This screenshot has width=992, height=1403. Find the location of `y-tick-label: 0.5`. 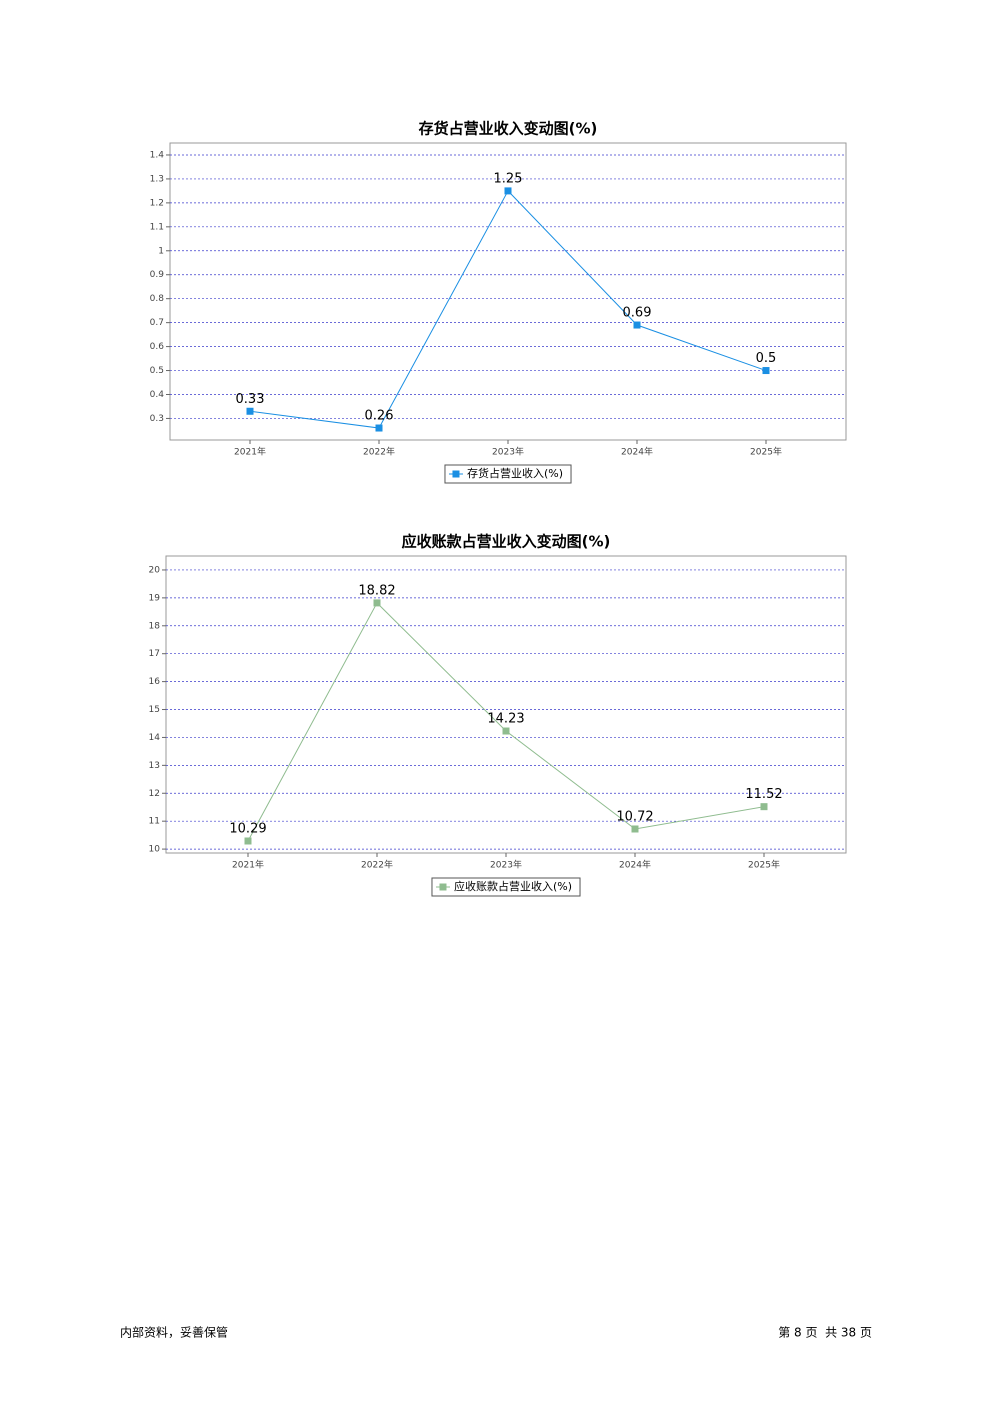

y-tick-label: 0.5 is located at coordinates (157, 371).